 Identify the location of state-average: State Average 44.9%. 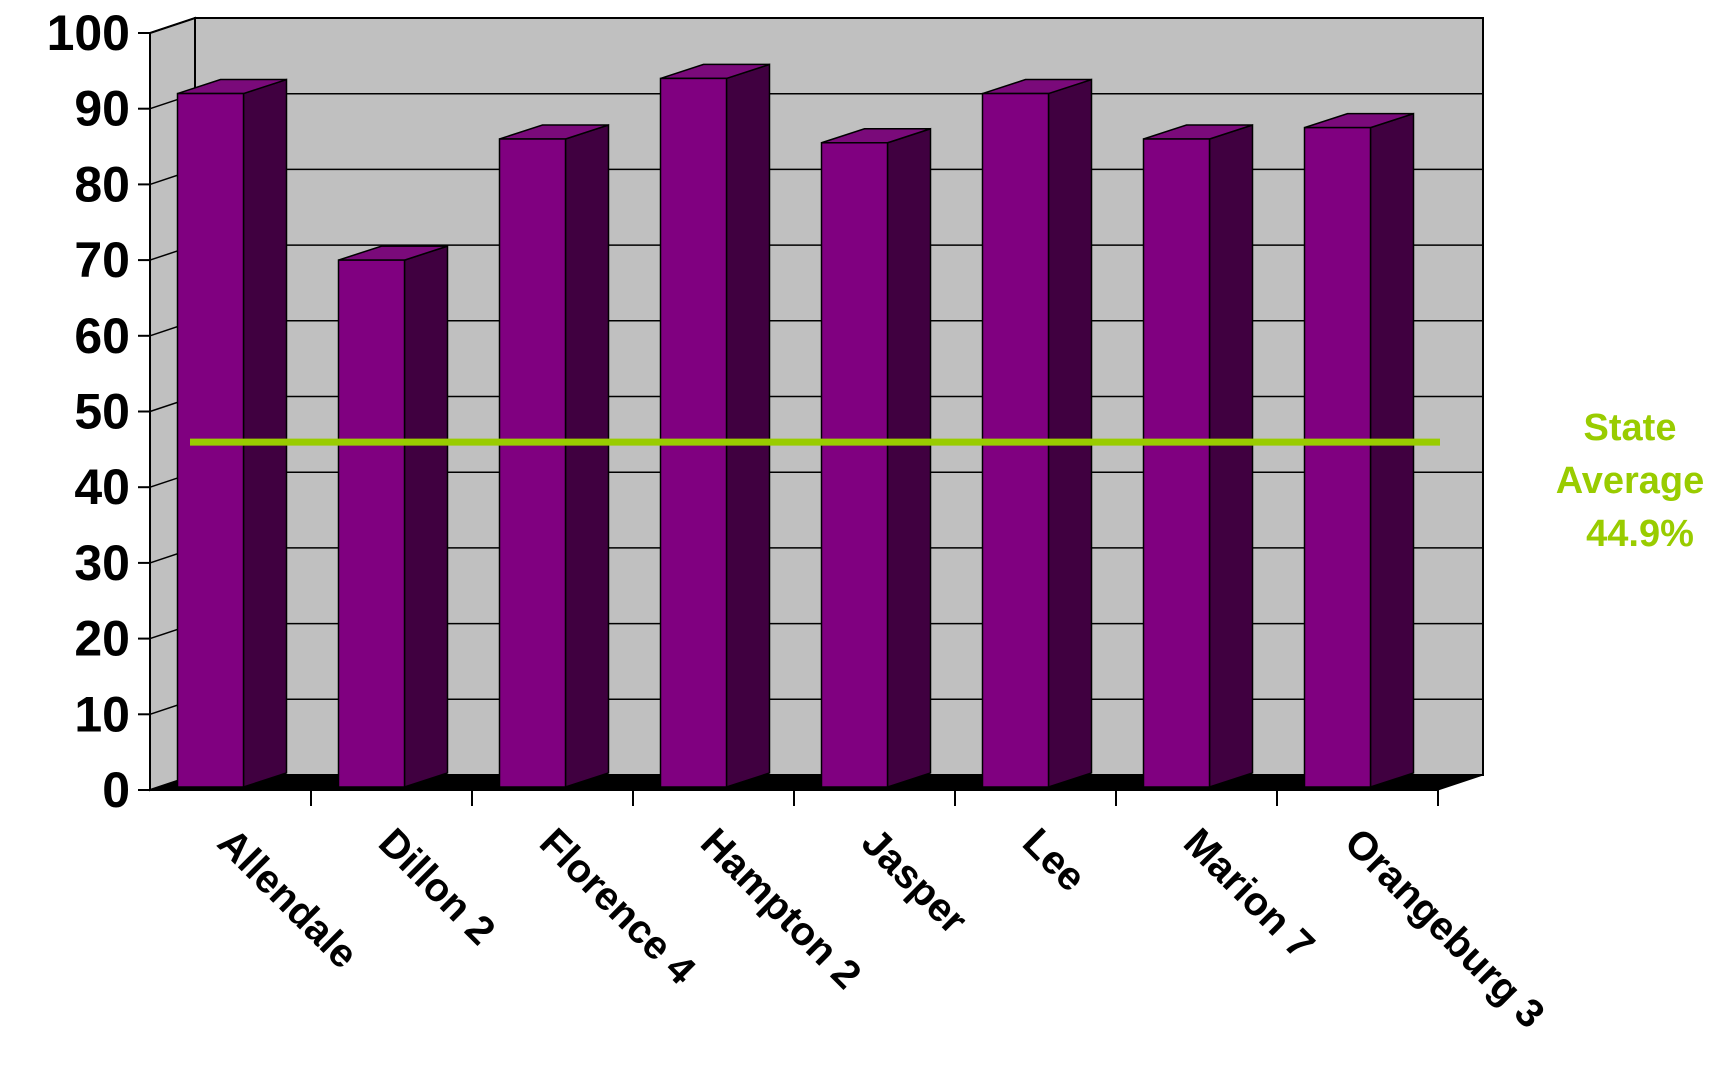
(947, 481).